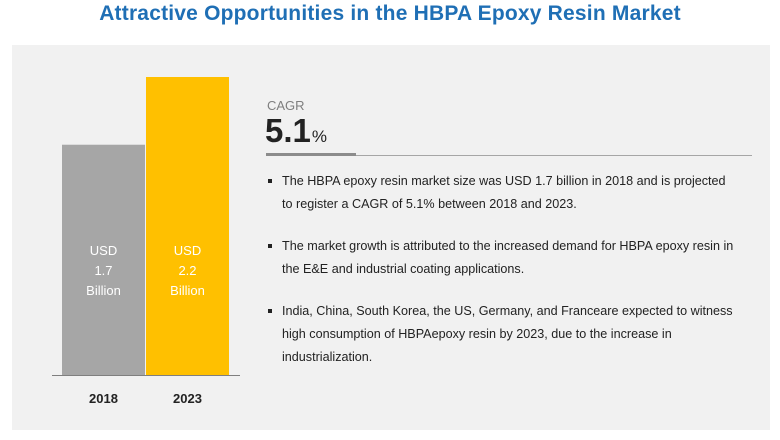  Describe the element at coordinates (311, 154) in the screenshot. I see `cagr-underline` at that location.